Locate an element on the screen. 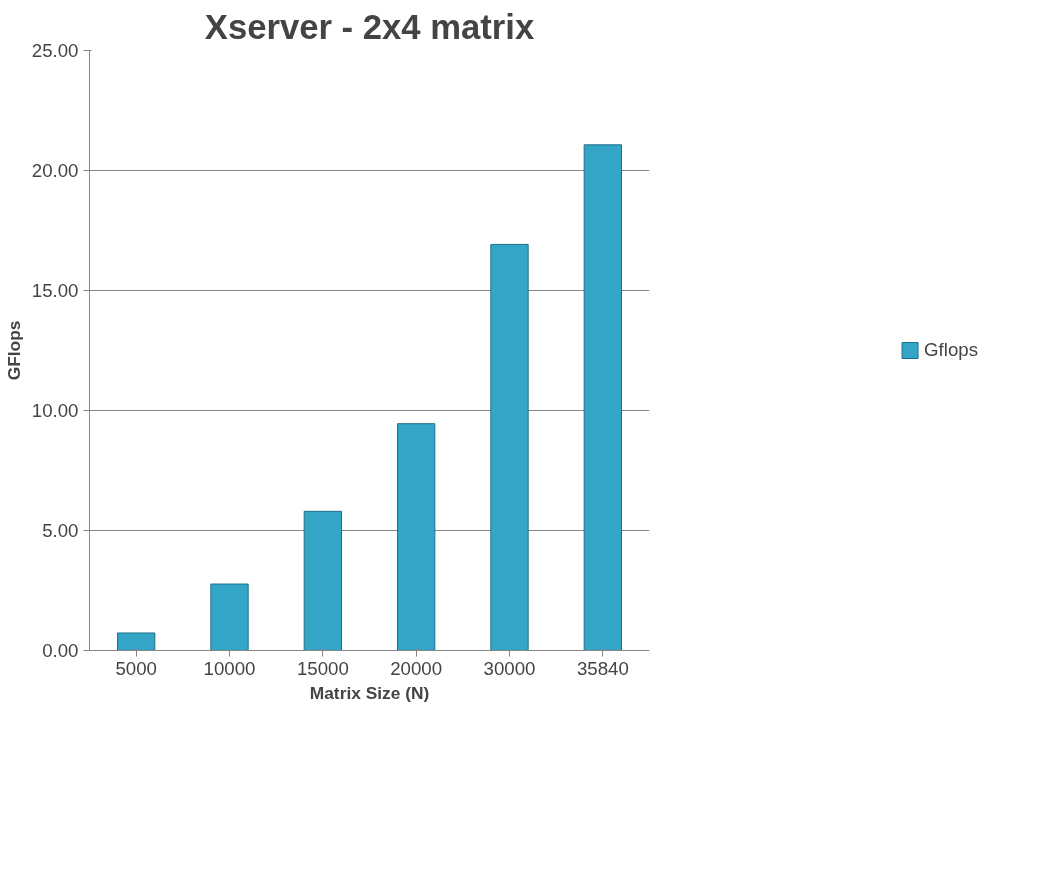 This screenshot has height=882, width=1060. y-tick-label: 25.00 is located at coordinates (55, 50).